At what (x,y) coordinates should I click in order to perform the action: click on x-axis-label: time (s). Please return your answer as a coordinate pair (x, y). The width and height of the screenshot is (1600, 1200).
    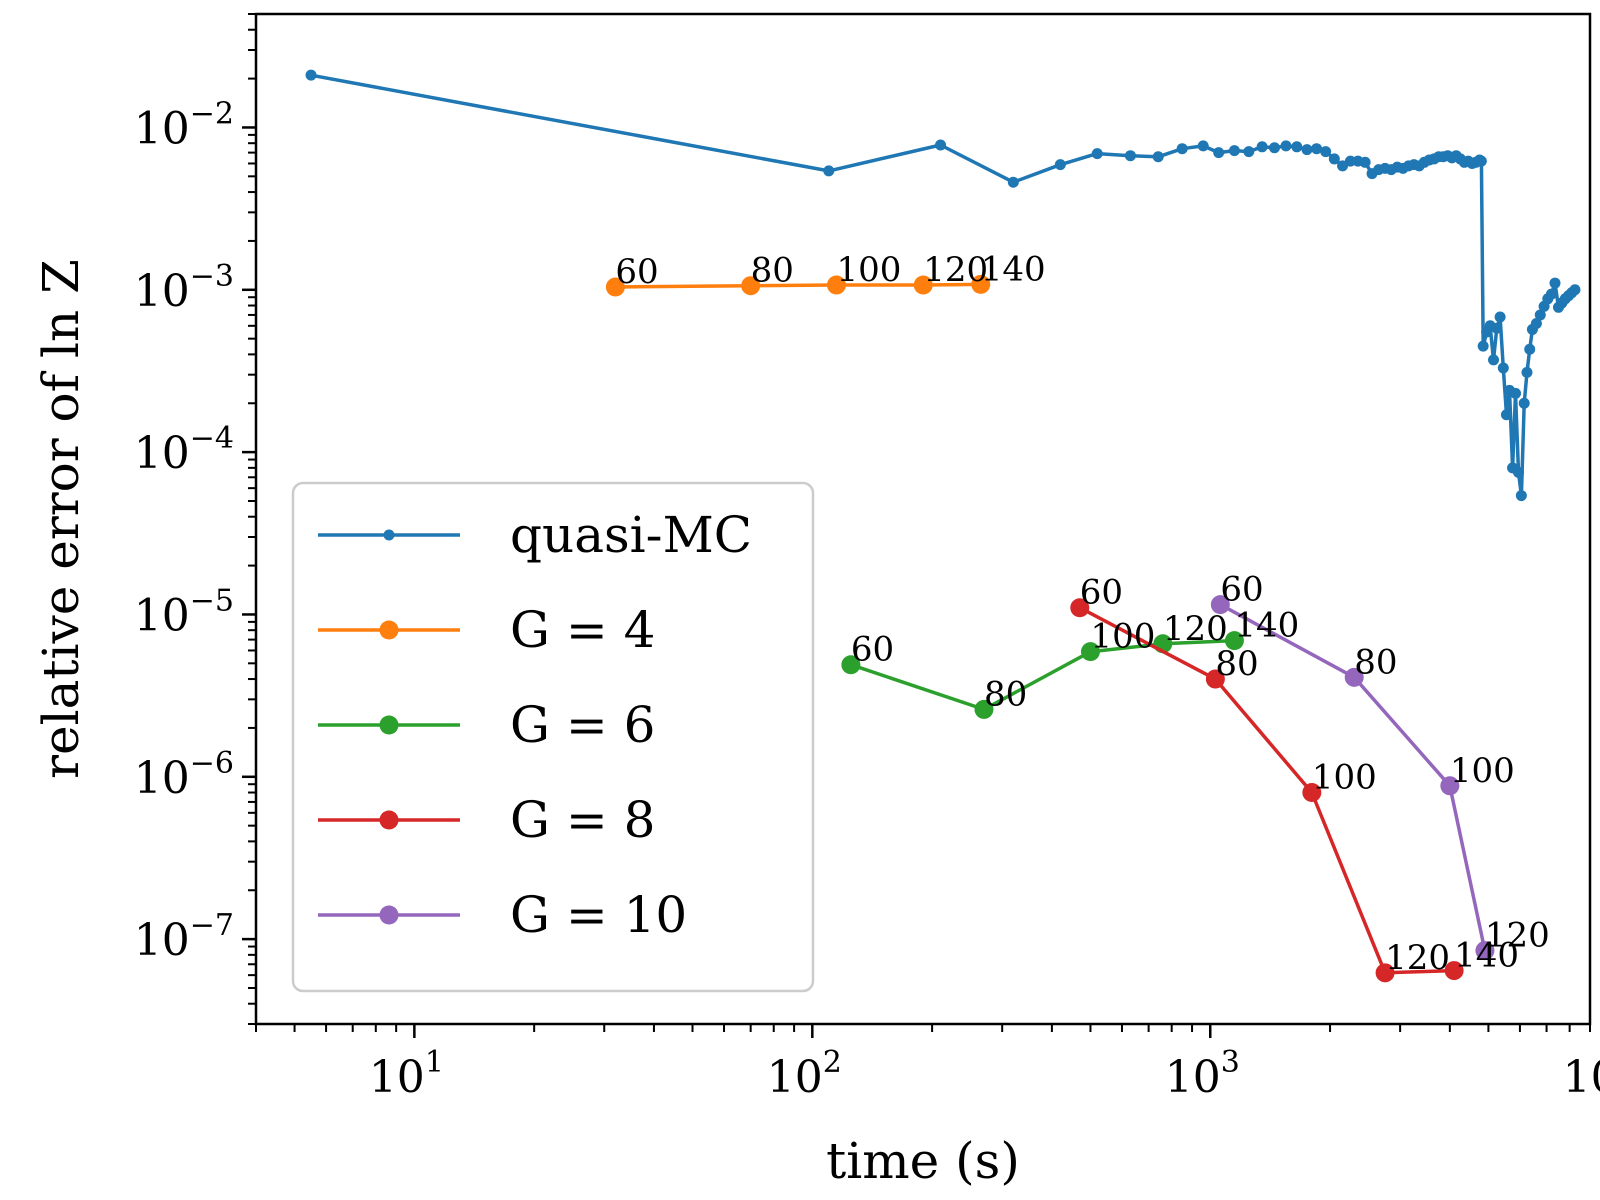
    Looking at the image, I should click on (923, 1161).